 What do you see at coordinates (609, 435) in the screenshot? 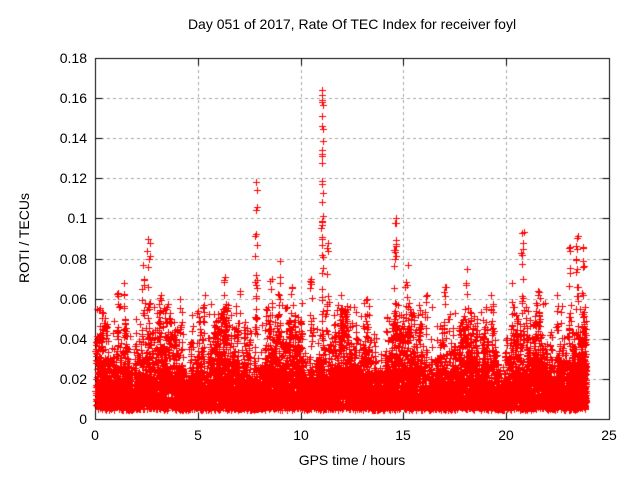
I see `x-tick-label: 25` at bounding box center [609, 435].